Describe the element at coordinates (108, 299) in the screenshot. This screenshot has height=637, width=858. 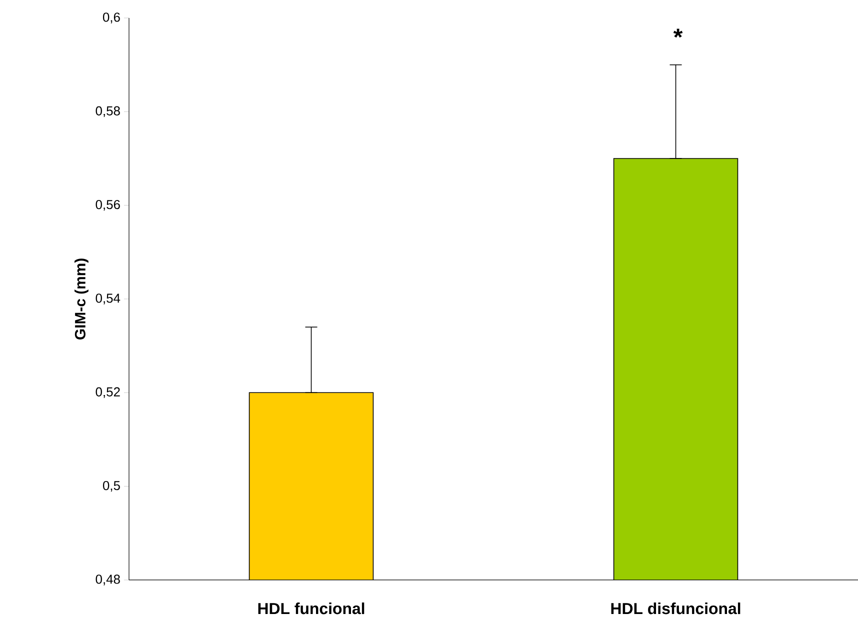
I see `y-tick-label: 0,54` at that location.